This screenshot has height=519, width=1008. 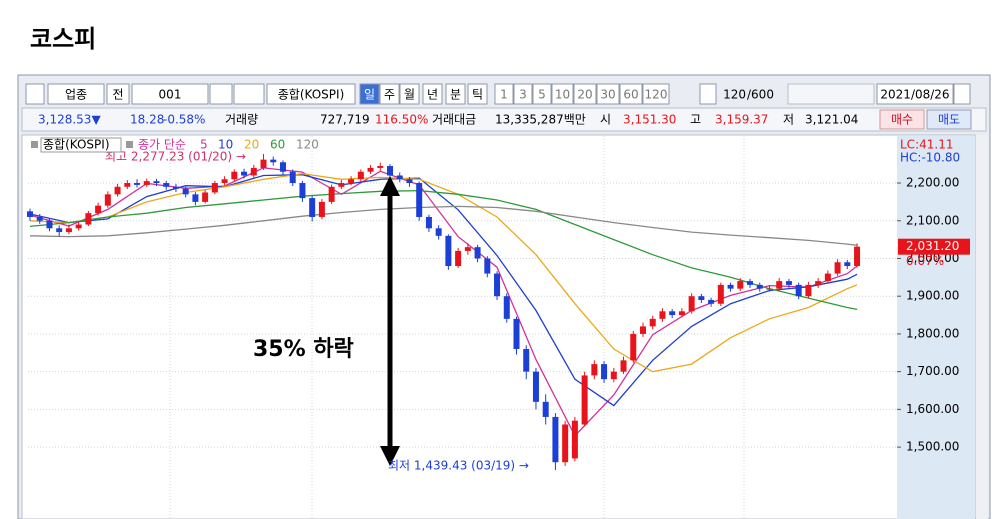 I want to click on legend-entry: 10, so click(x=225, y=145).